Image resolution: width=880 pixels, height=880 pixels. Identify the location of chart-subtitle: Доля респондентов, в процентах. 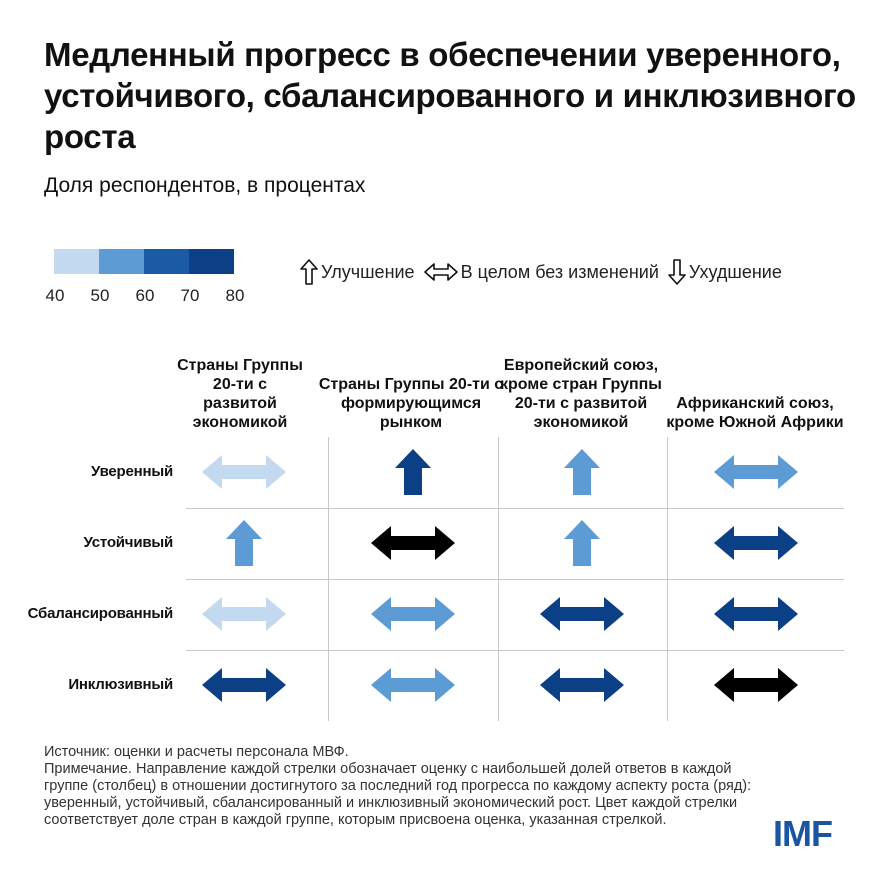
(205, 185).